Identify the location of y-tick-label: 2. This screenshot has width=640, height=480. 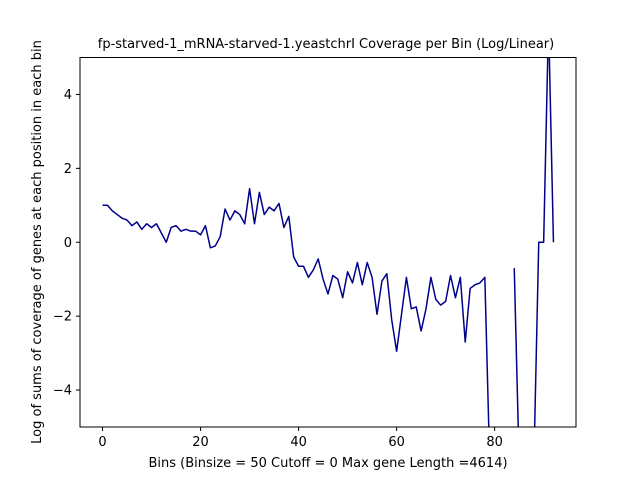
(68, 169).